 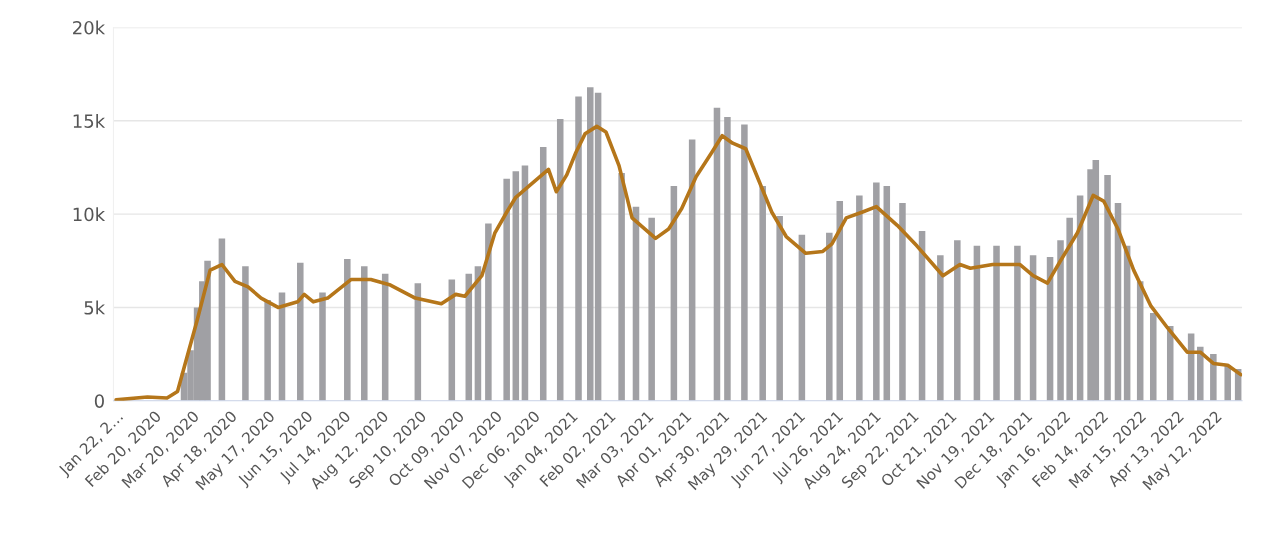 I want to click on y-tick-label: 0, so click(x=99, y=401).